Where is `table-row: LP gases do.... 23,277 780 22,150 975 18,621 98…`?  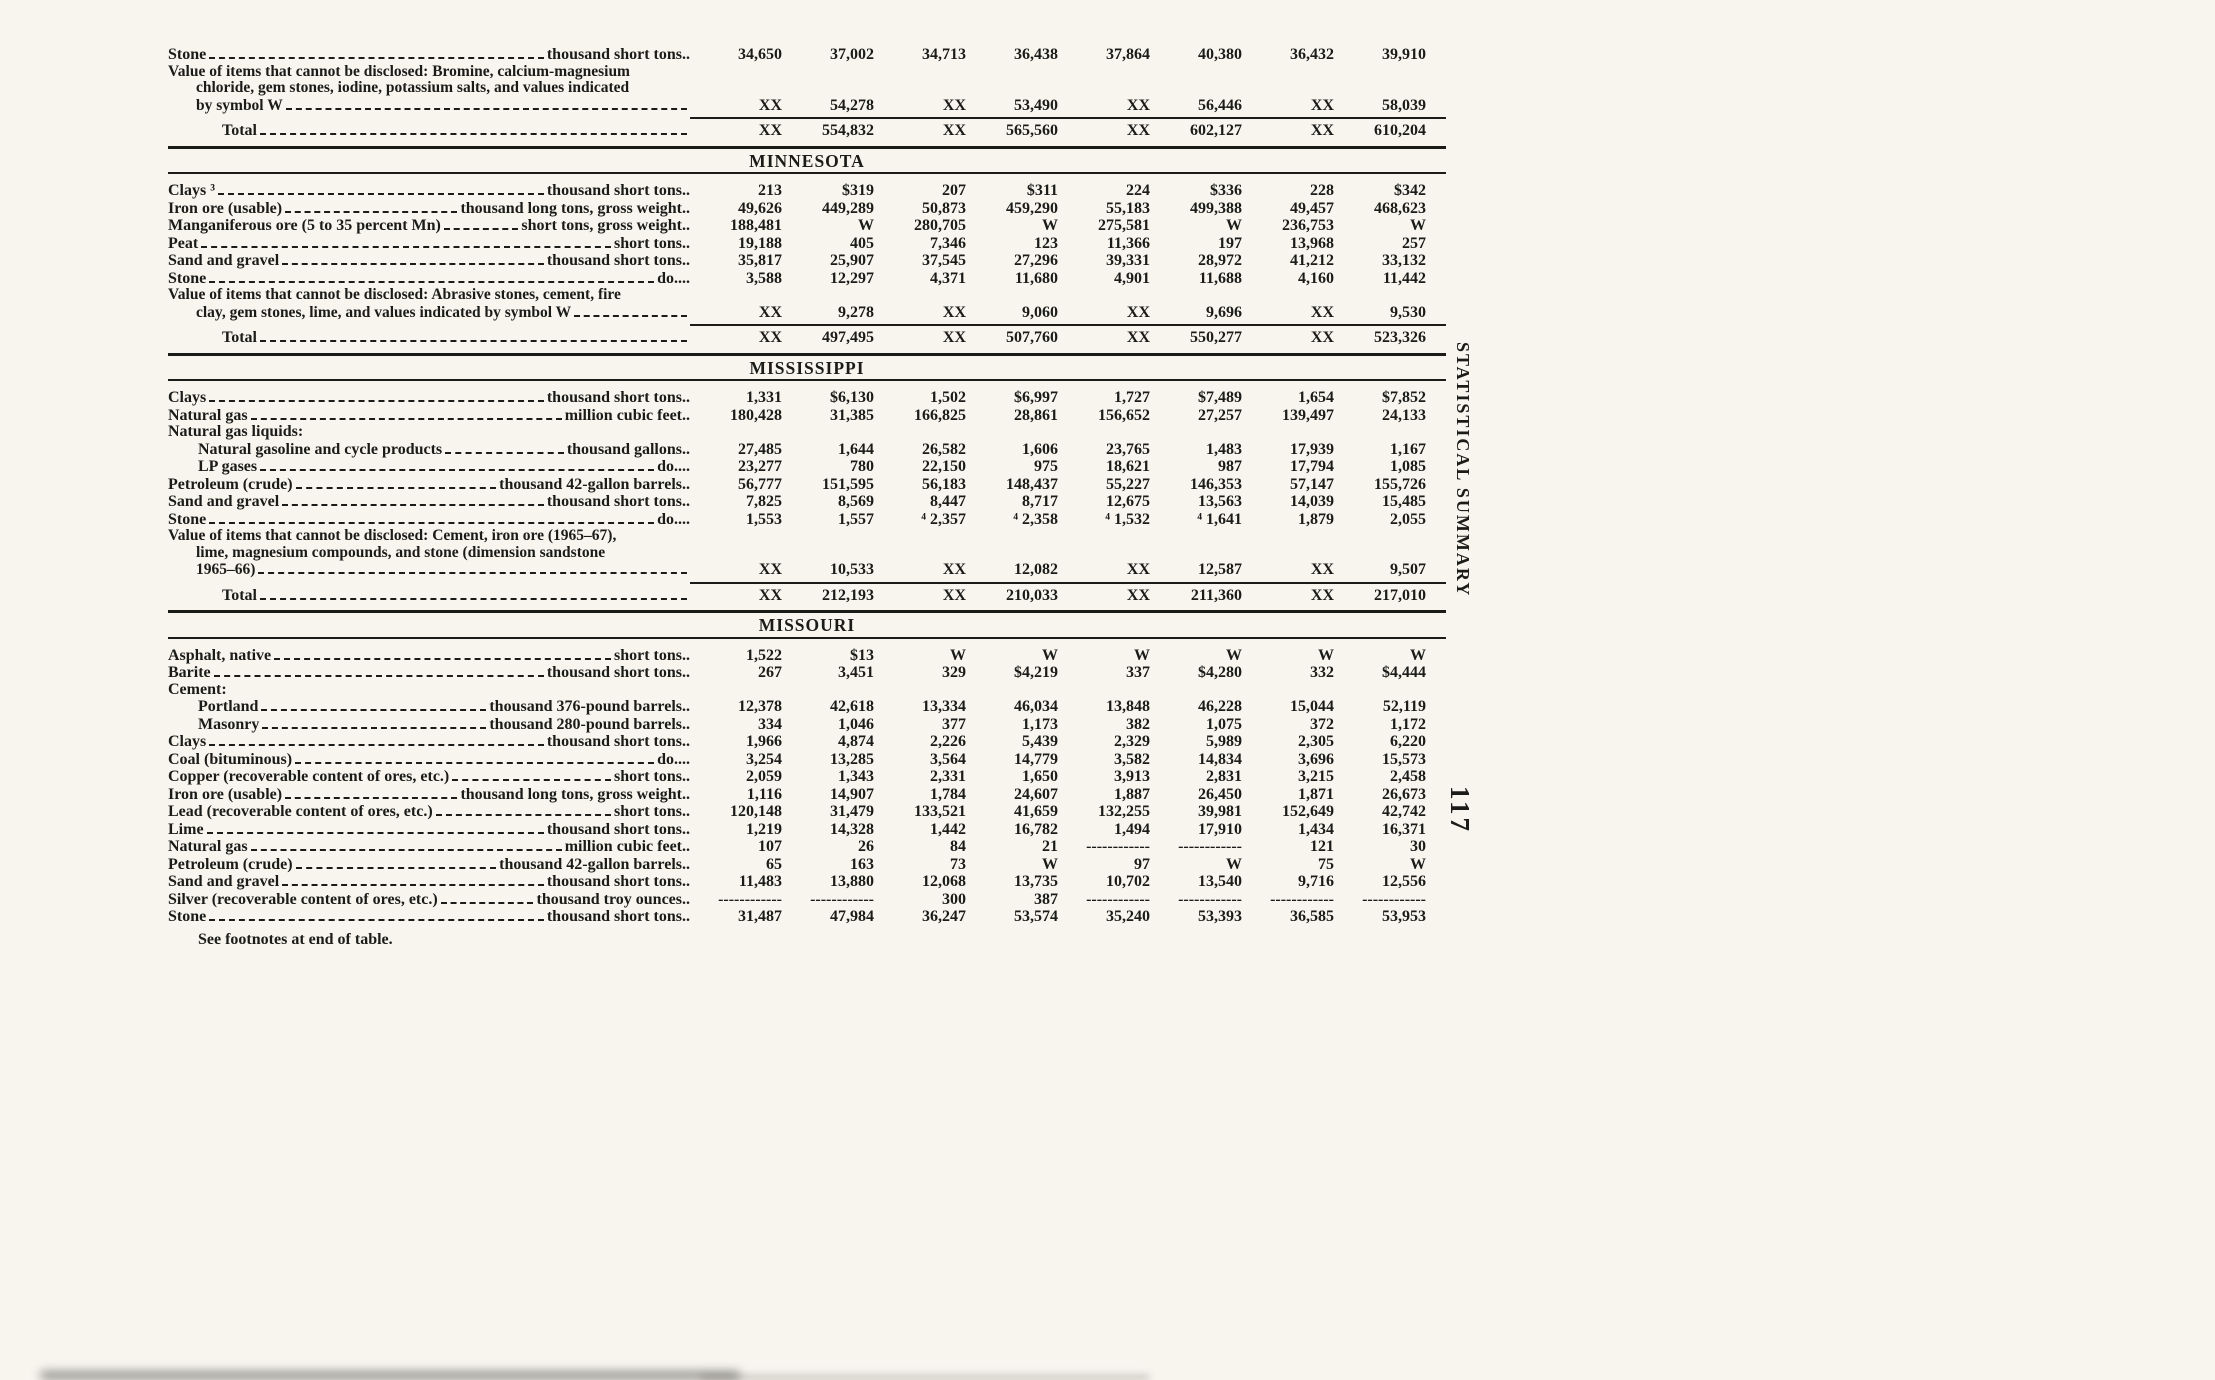 table-row: LP gases do.... 23,277 780 22,150 975 18,621 98… is located at coordinates (807, 467).